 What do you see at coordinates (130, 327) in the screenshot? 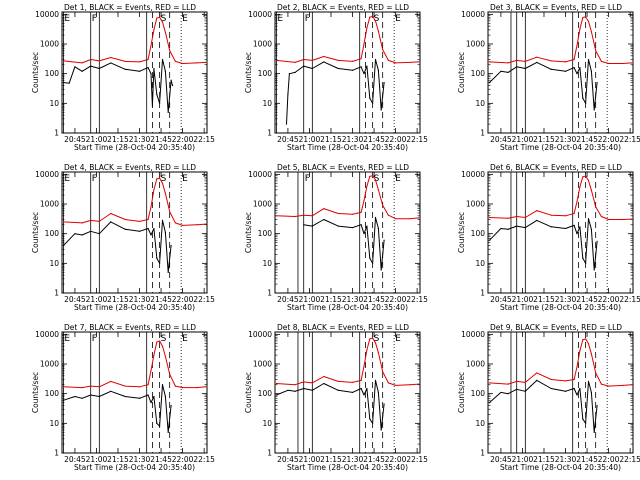
I see `panel-title: Det 7, BLACK = Events, RED = LLD` at bounding box center [130, 327].